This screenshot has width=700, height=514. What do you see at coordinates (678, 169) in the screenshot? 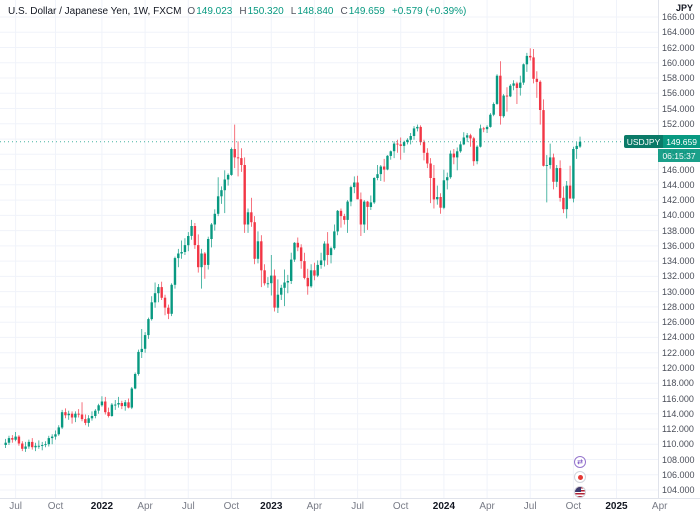
I see `price-tick-label: 146.000` at bounding box center [678, 169].